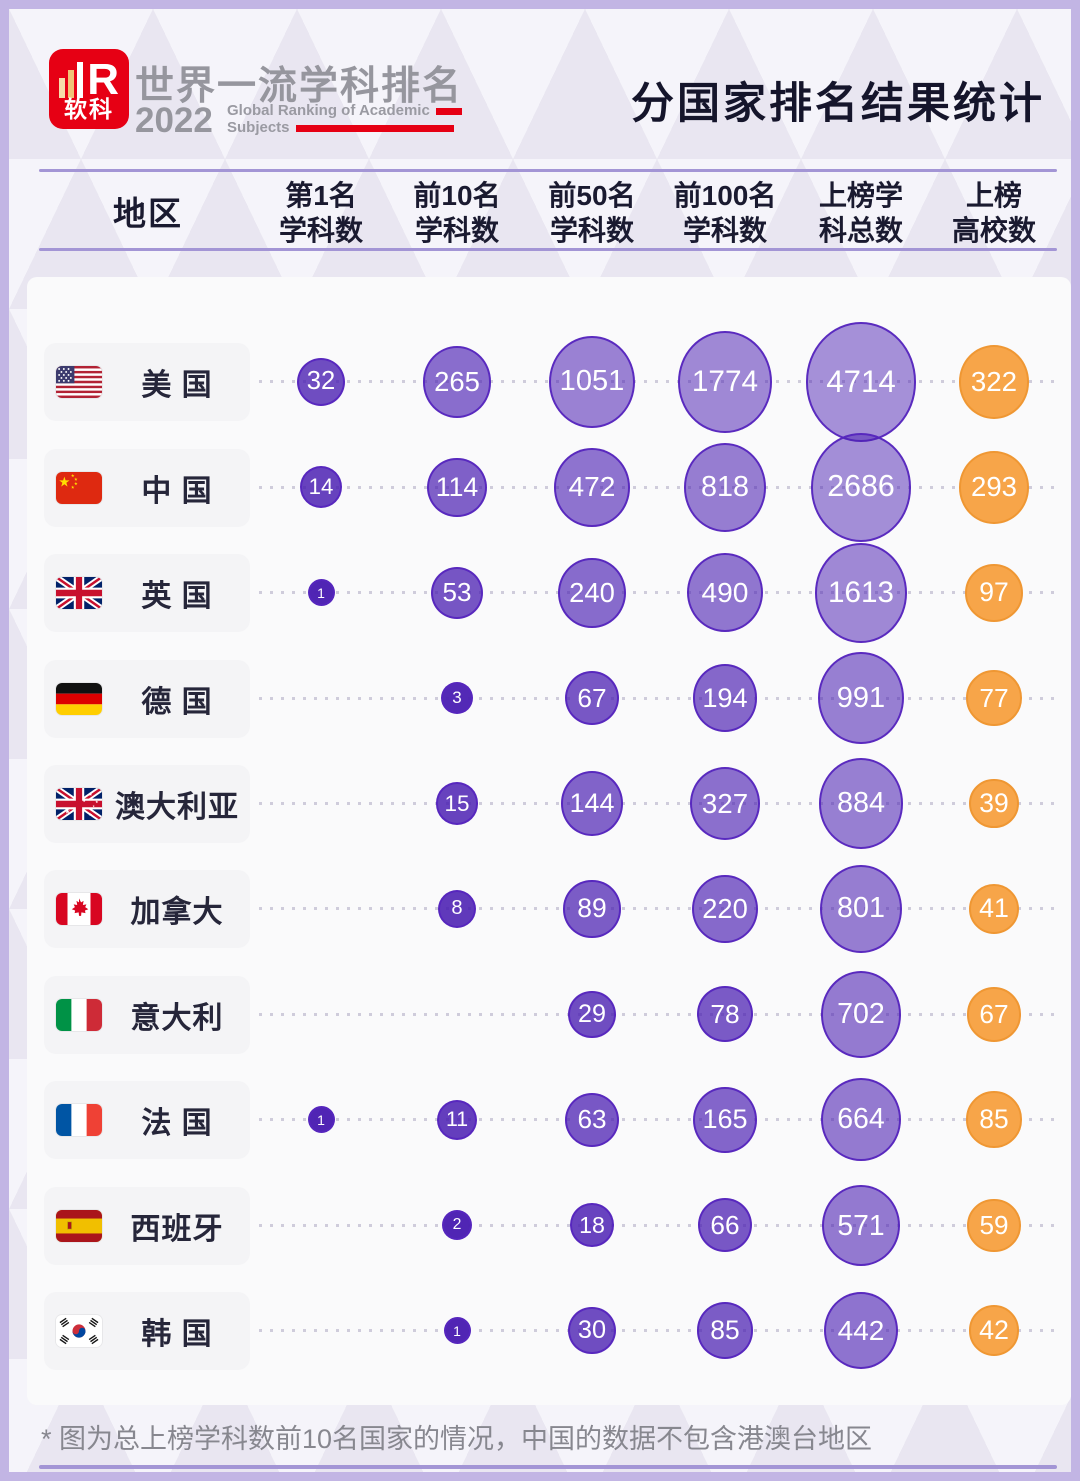  Describe the element at coordinates (592, 803) in the screenshot. I see `bubble-top50: 144` at that location.